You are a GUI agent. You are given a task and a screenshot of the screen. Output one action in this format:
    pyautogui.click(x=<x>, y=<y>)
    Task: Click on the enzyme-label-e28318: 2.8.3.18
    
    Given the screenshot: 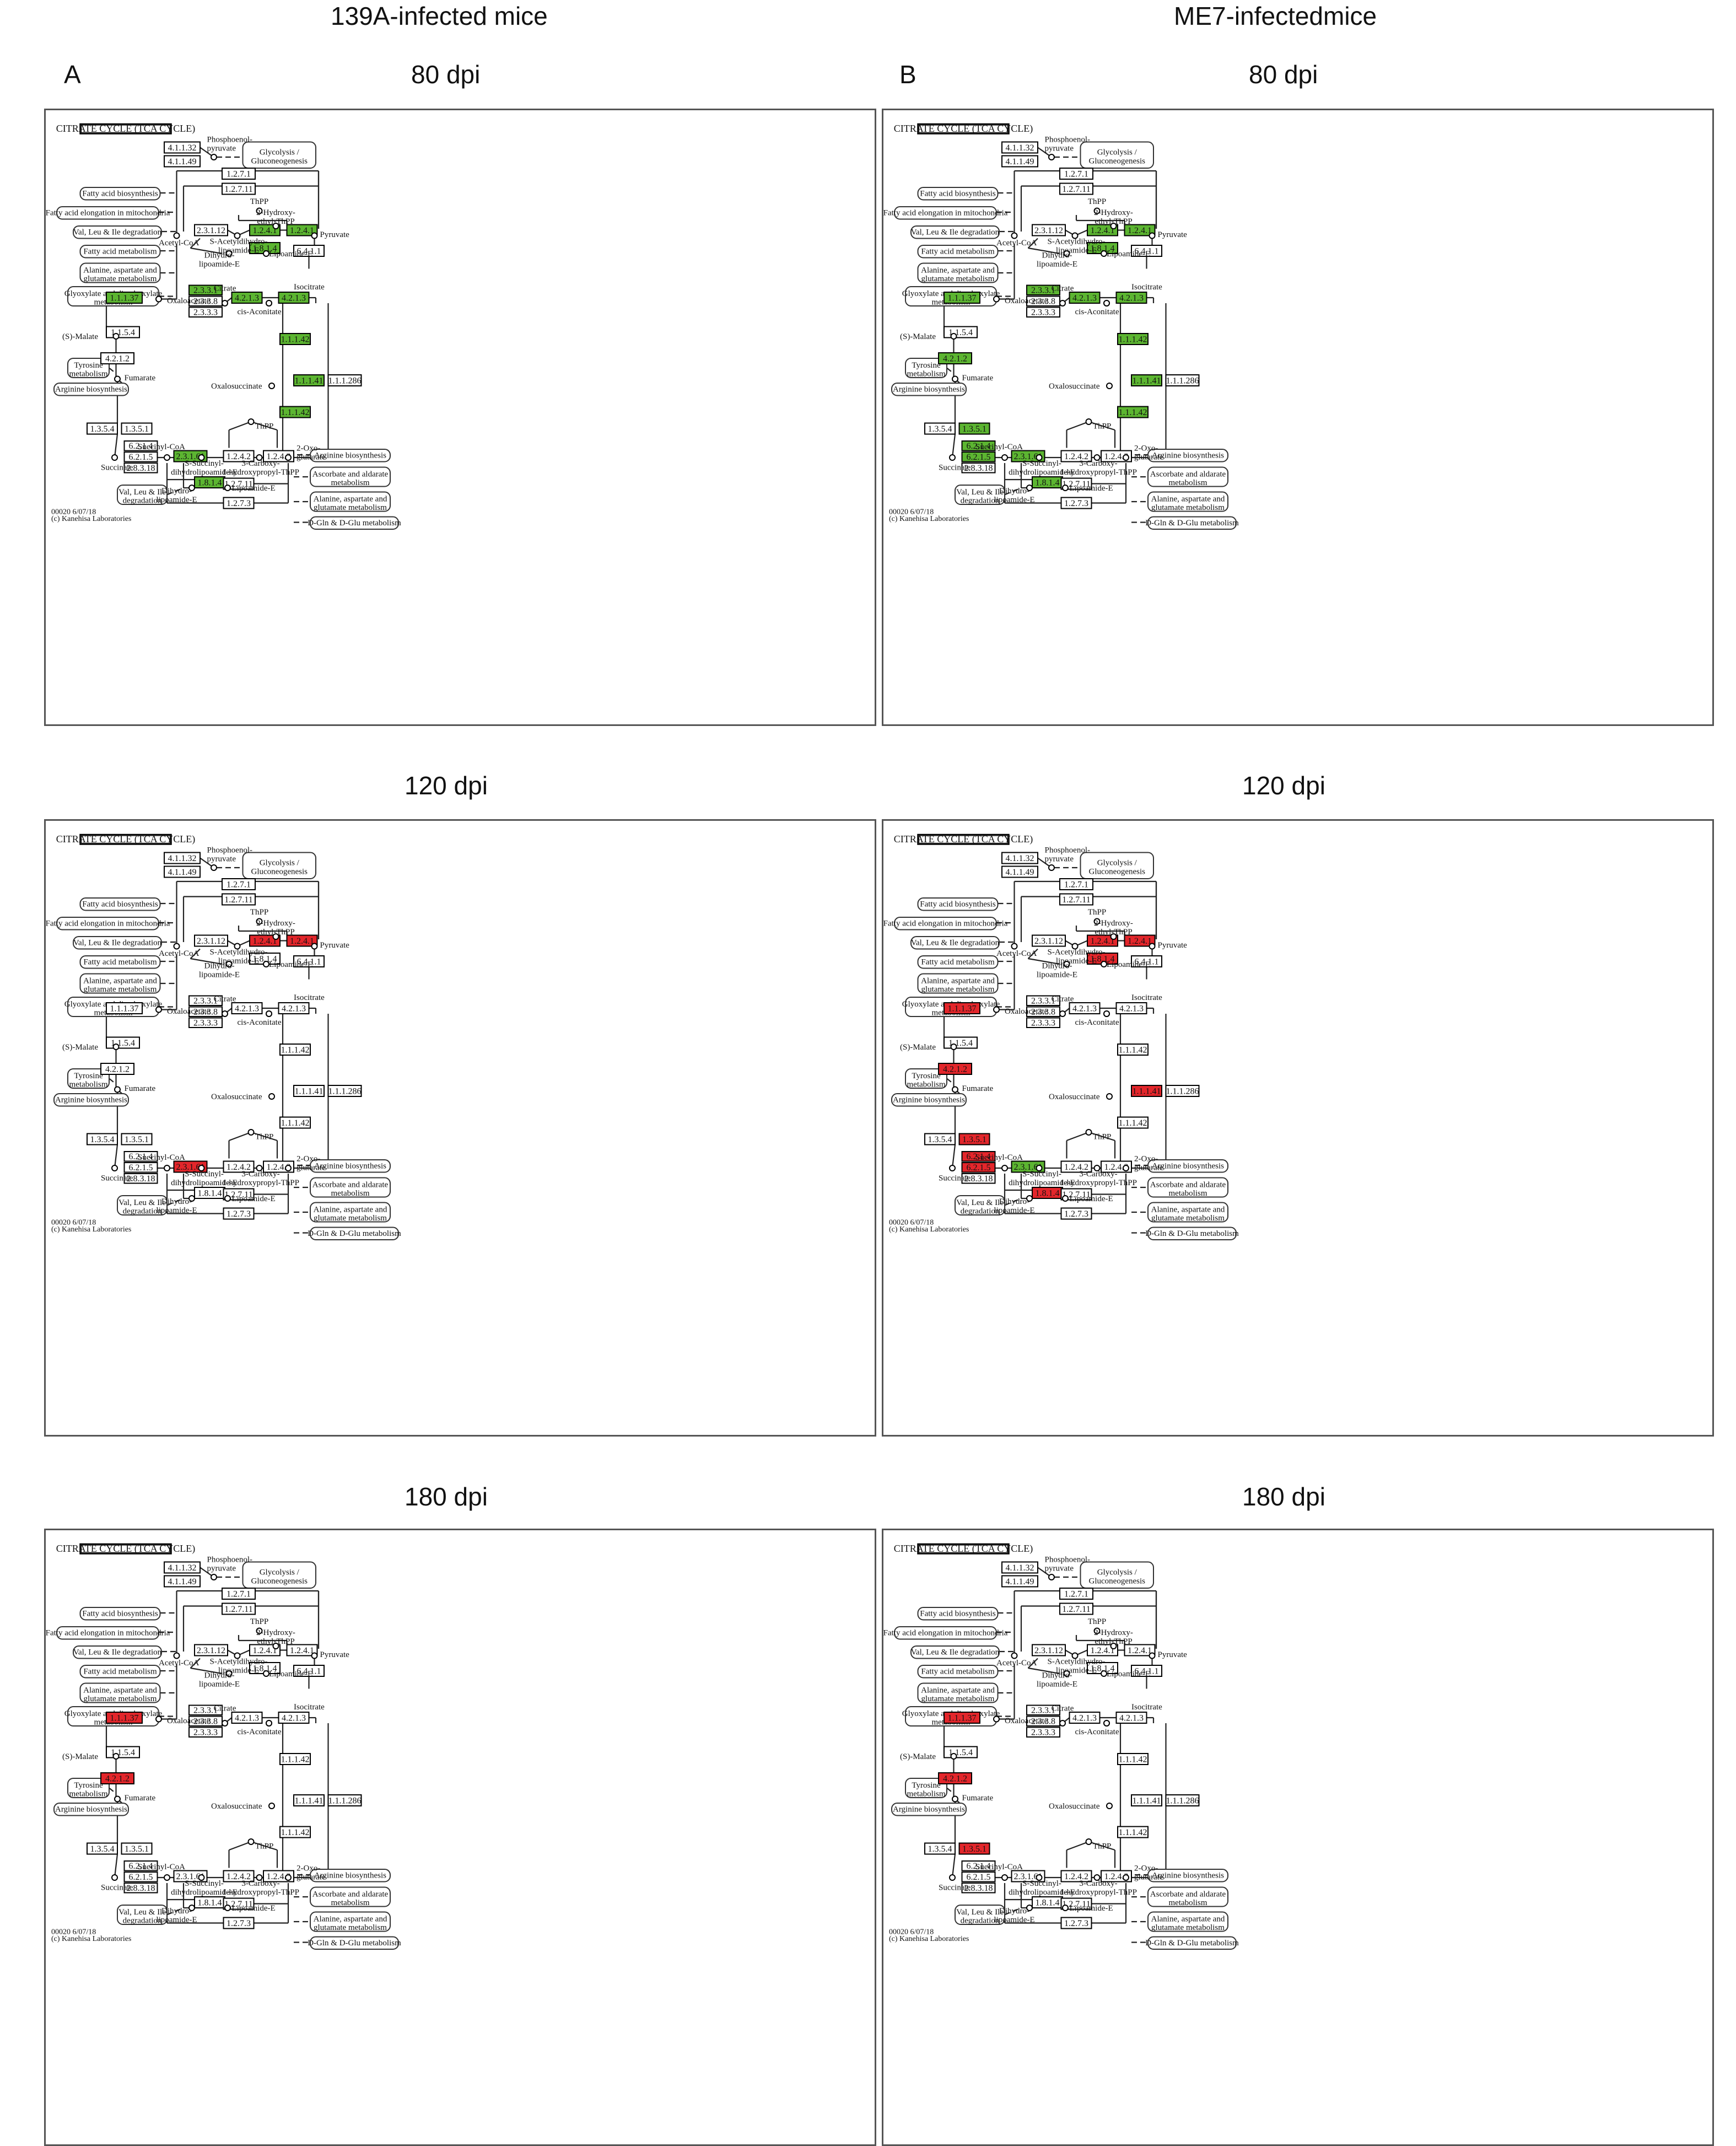 What is the action you would take?
    pyautogui.click(x=141, y=468)
    